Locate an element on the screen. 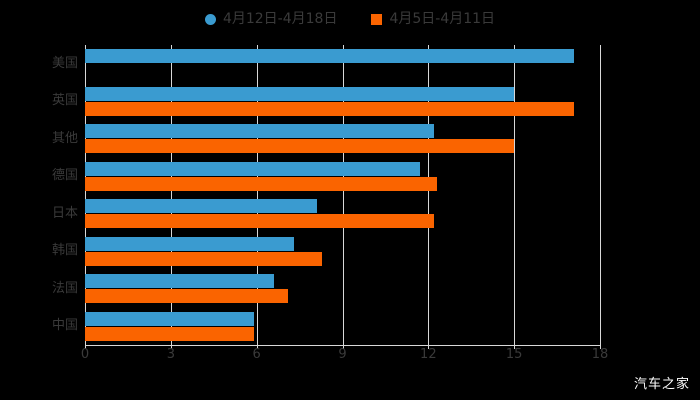 The image size is (700, 400). legend-item-series-2: 4月5日-4月11日 is located at coordinates (433, 19).